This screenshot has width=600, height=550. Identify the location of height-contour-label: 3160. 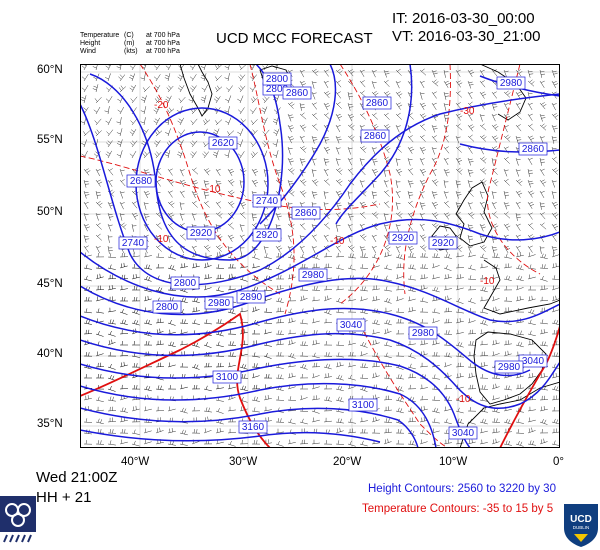
(253, 427).